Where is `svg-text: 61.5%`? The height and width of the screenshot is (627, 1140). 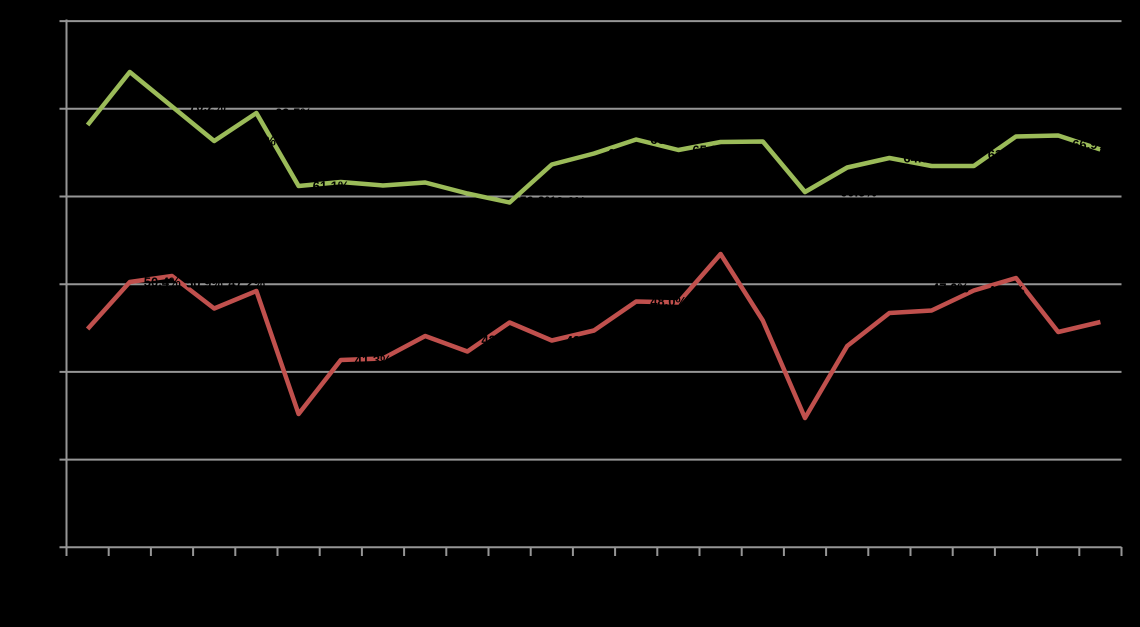 svg-text: 61.5% is located at coordinates (457, 170).